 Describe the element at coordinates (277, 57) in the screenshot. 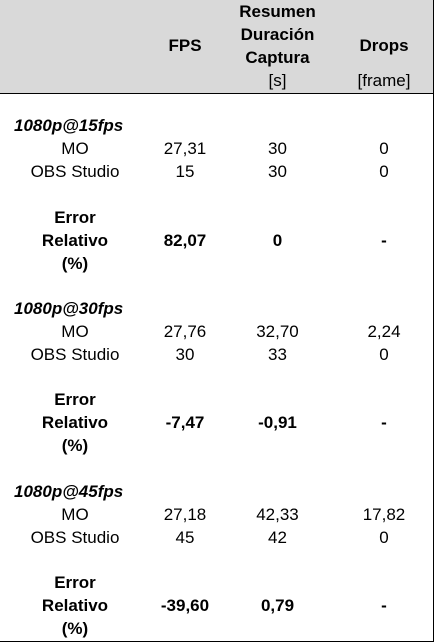

I see `summary-header-line-3: Captura` at that location.